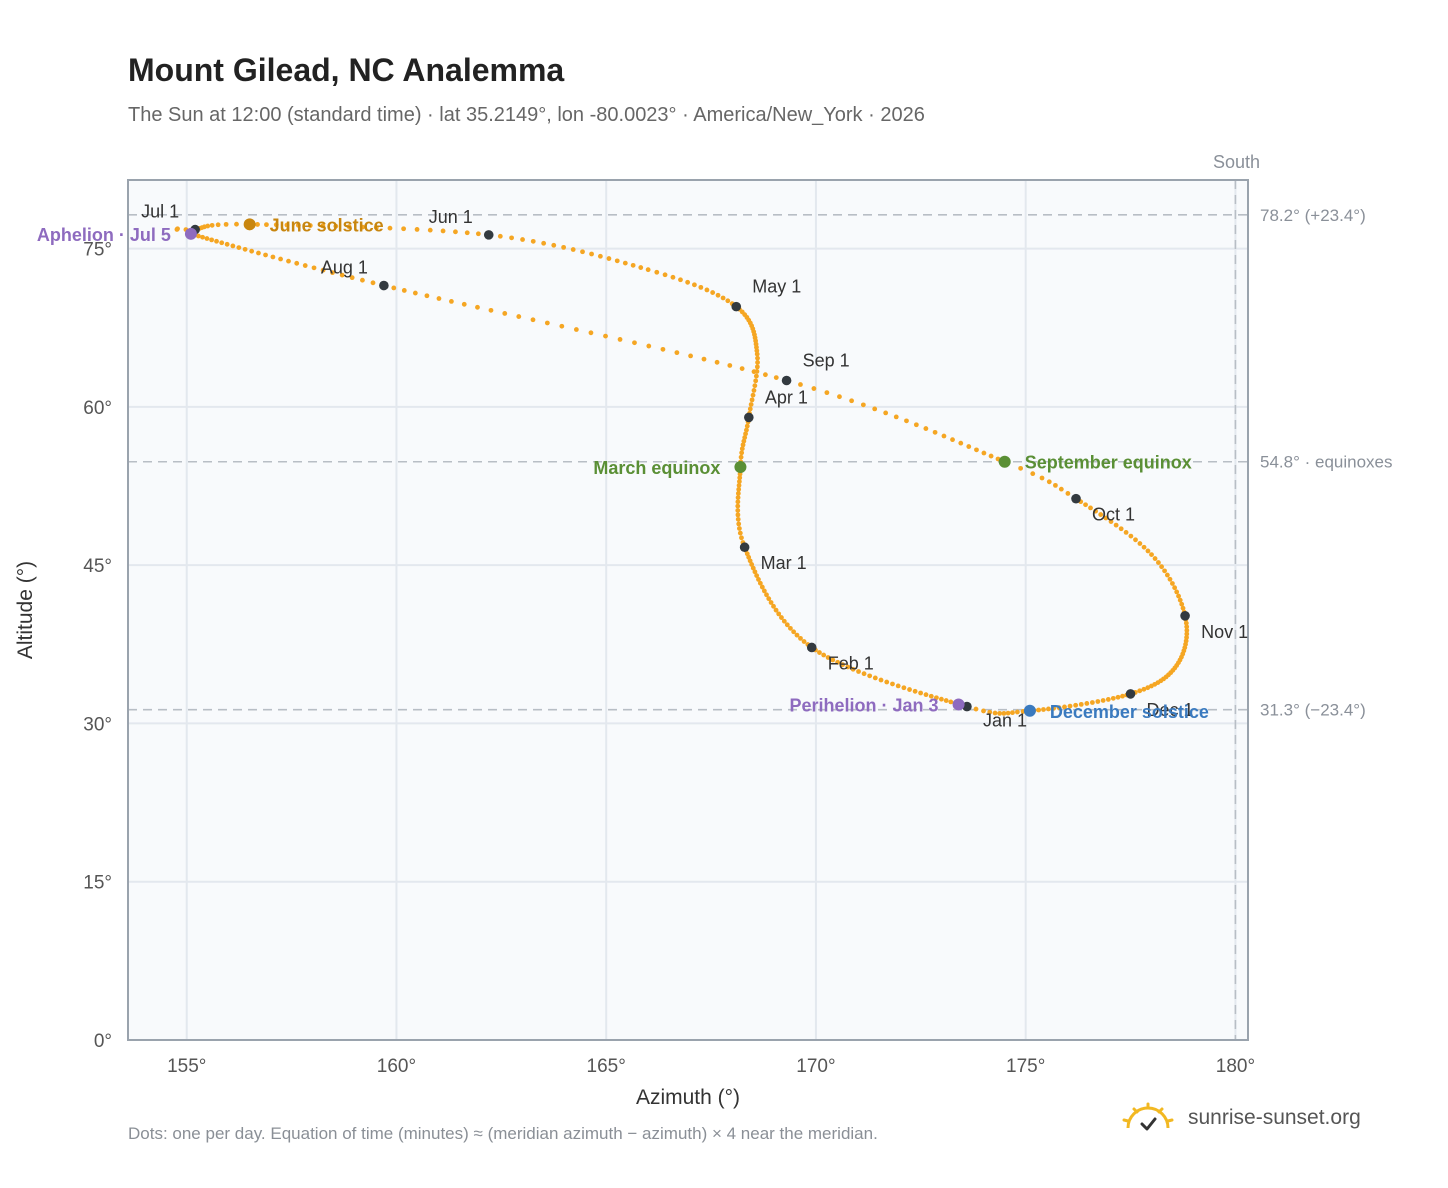 The height and width of the screenshot is (1188, 1448). What do you see at coordinates (1025, 1066) in the screenshot?
I see `x-tick-label: 175°` at bounding box center [1025, 1066].